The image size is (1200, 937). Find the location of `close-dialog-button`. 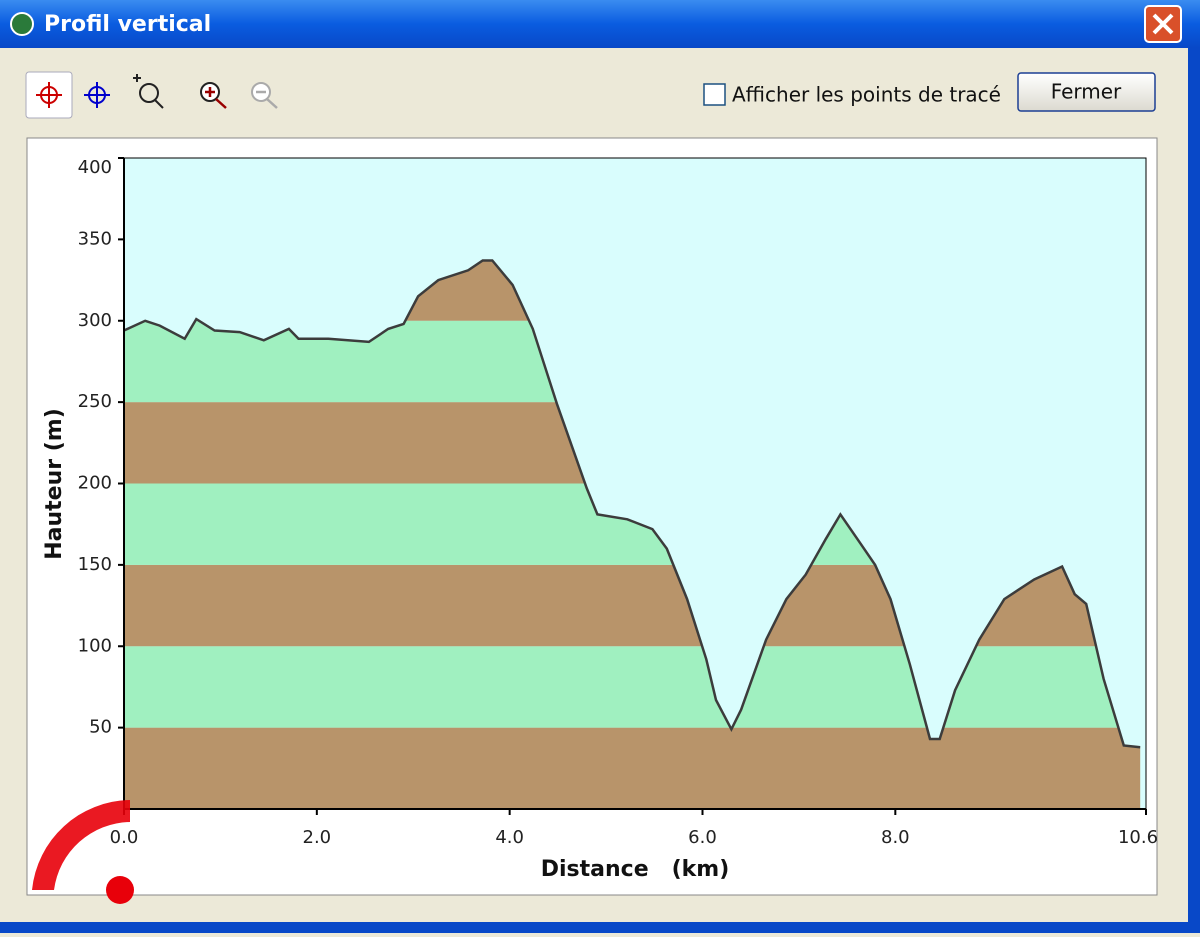

close-dialog-button is located at coordinates (1086, 92).